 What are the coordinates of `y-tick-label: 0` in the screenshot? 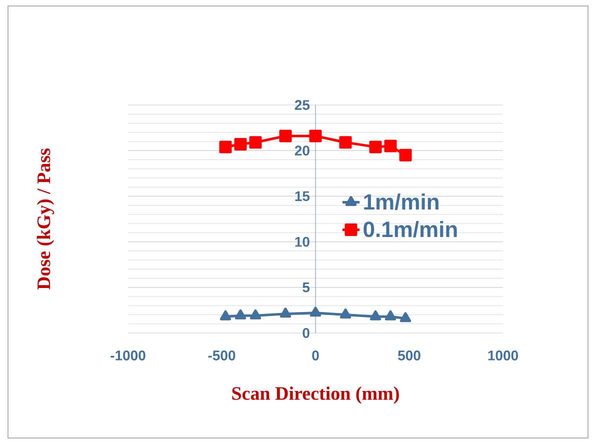 It's located at (306, 333).